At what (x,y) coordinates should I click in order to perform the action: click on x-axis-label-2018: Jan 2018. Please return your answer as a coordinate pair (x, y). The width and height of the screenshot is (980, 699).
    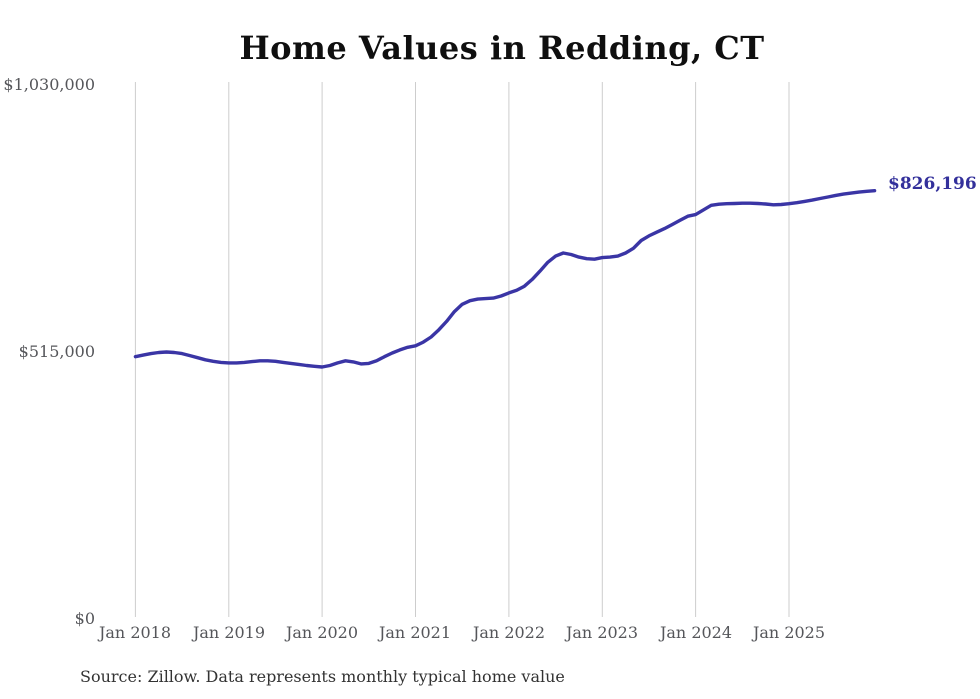
    Looking at the image, I should click on (135, 632).